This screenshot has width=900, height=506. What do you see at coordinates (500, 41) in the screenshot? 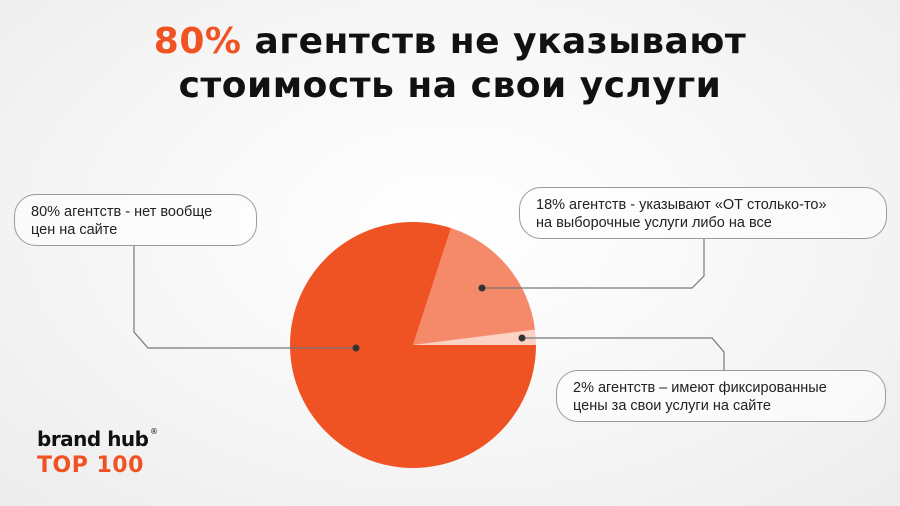
I see `title-line-1-text: агентств не указывают` at bounding box center [500, 41].